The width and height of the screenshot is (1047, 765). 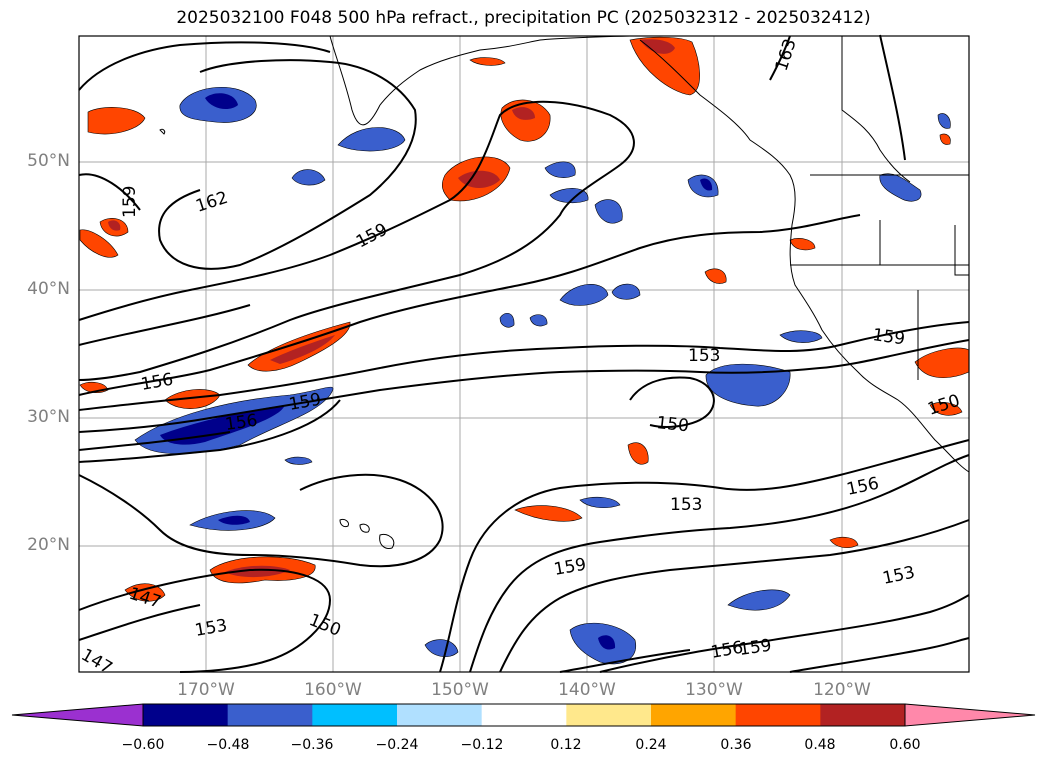 I want to click on lon-label: 140°W, so click(x=587, y=690).